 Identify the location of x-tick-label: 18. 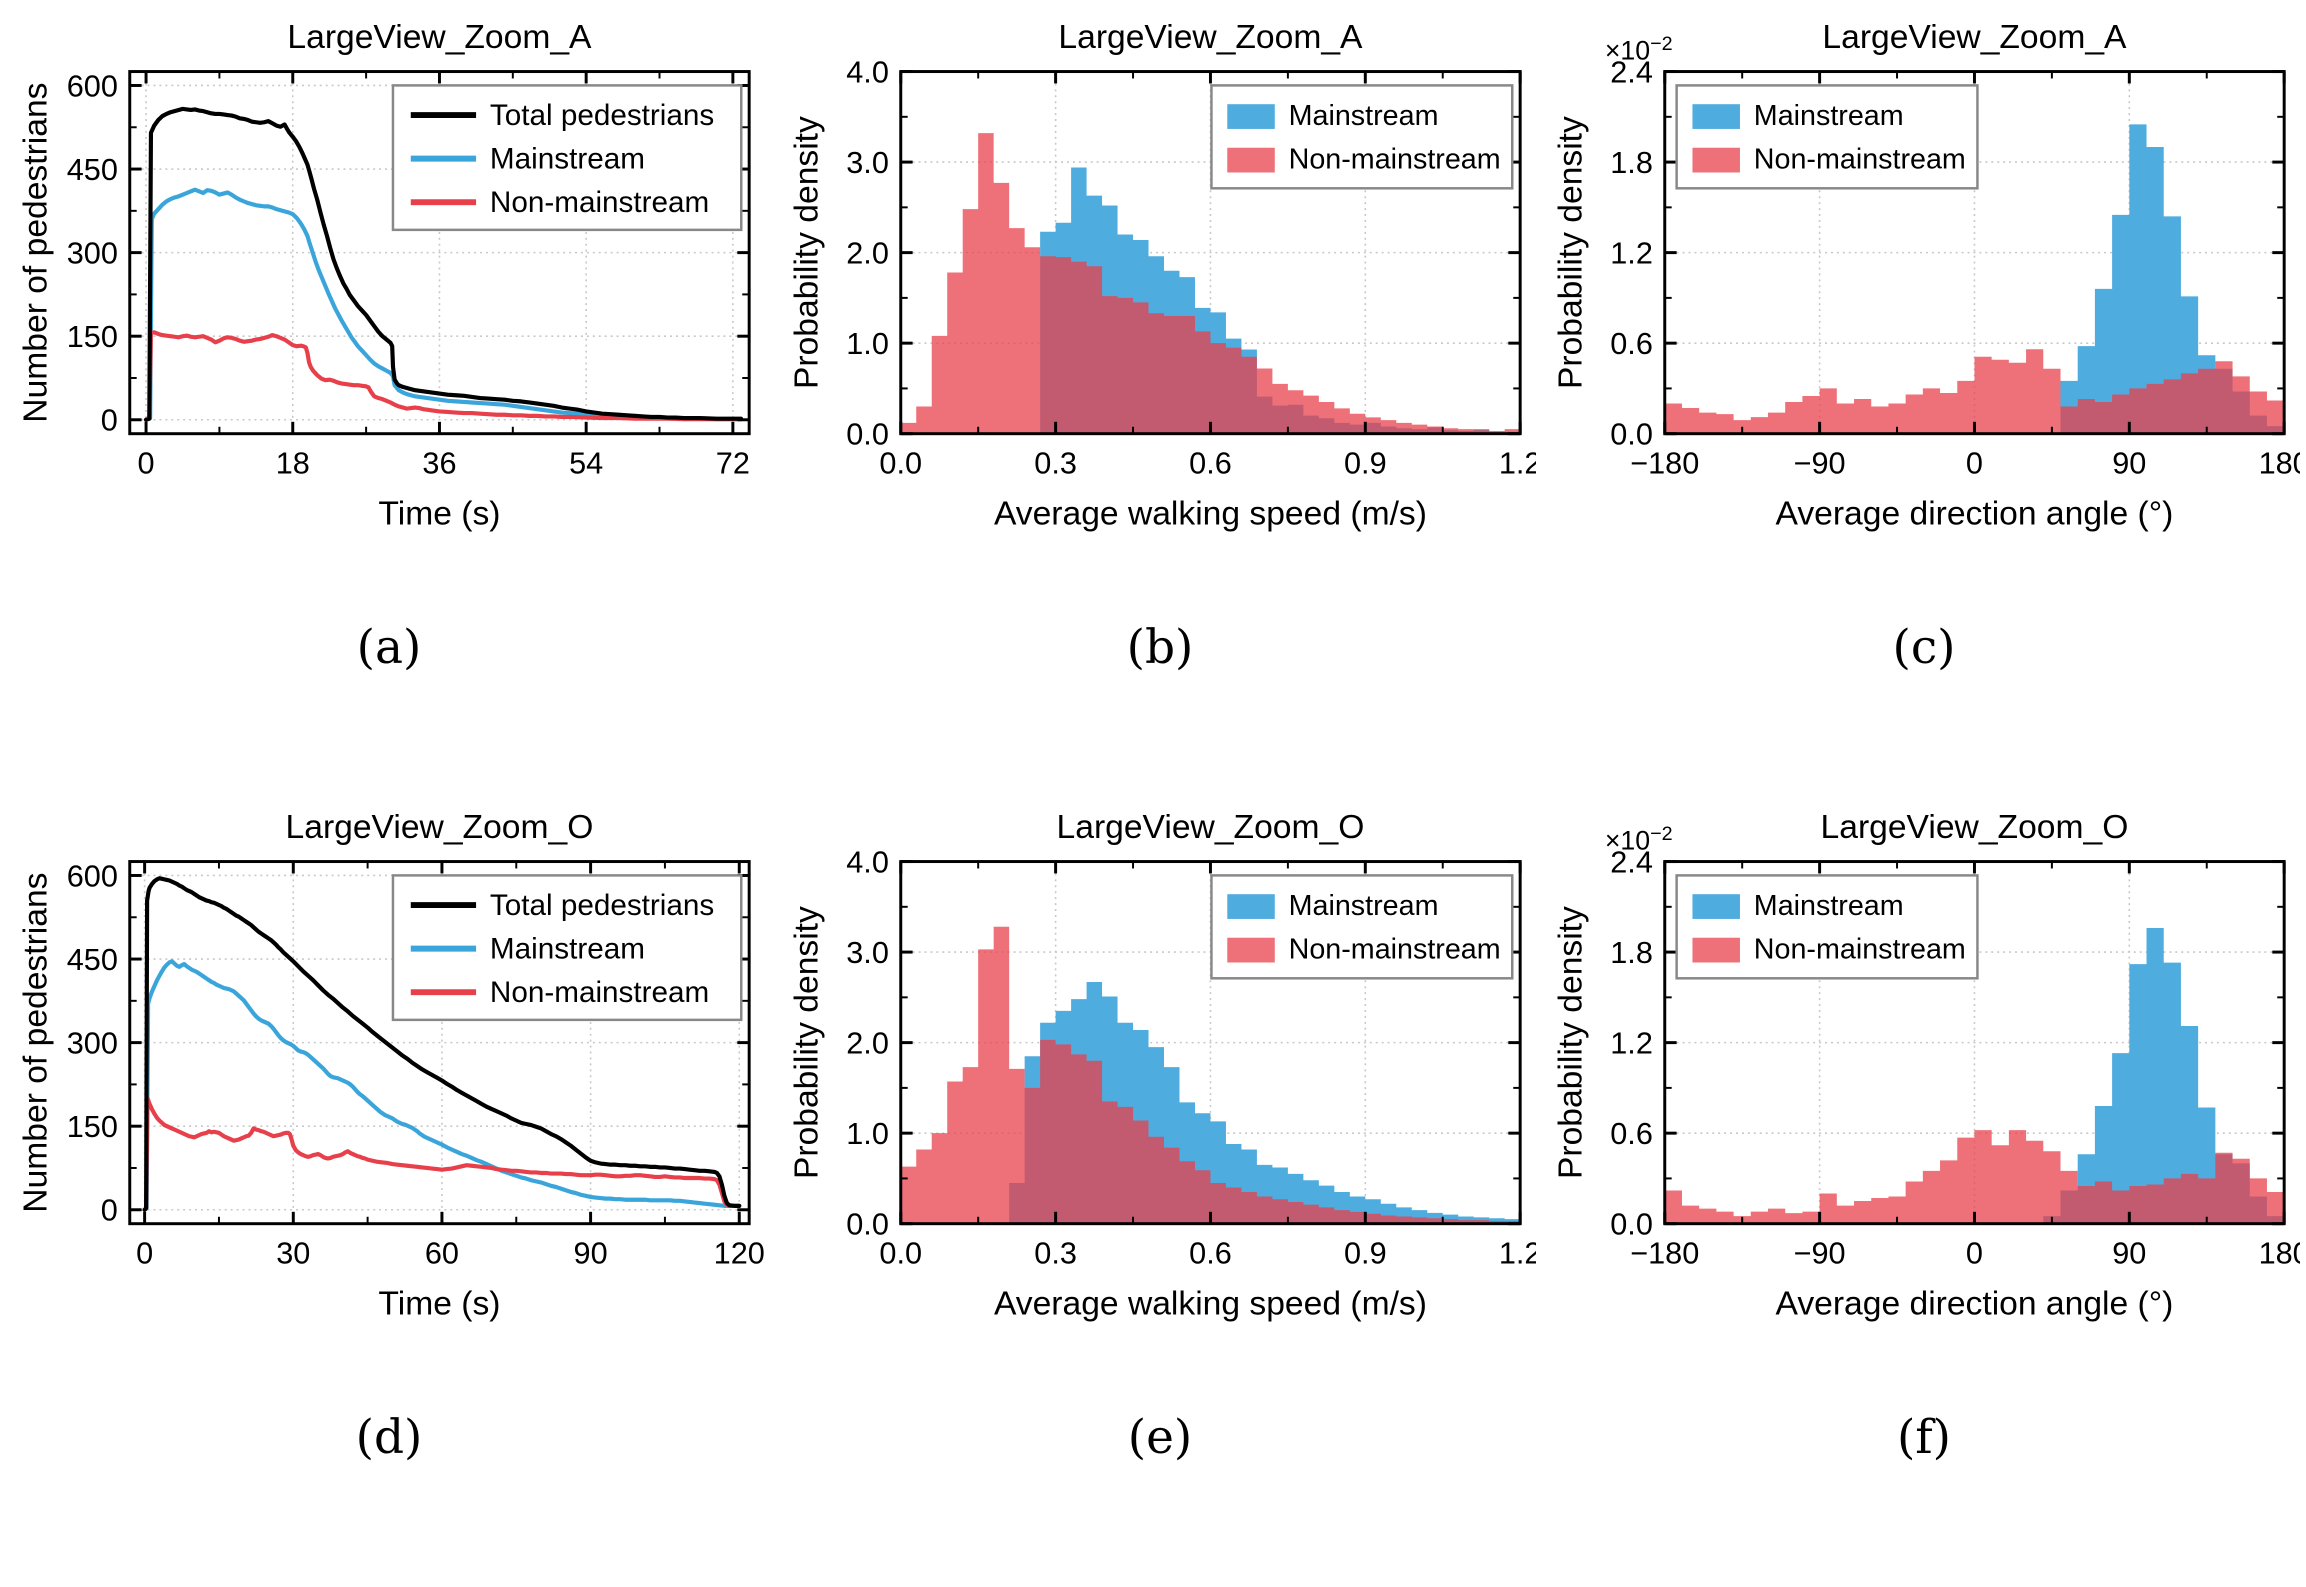
(293, 463).